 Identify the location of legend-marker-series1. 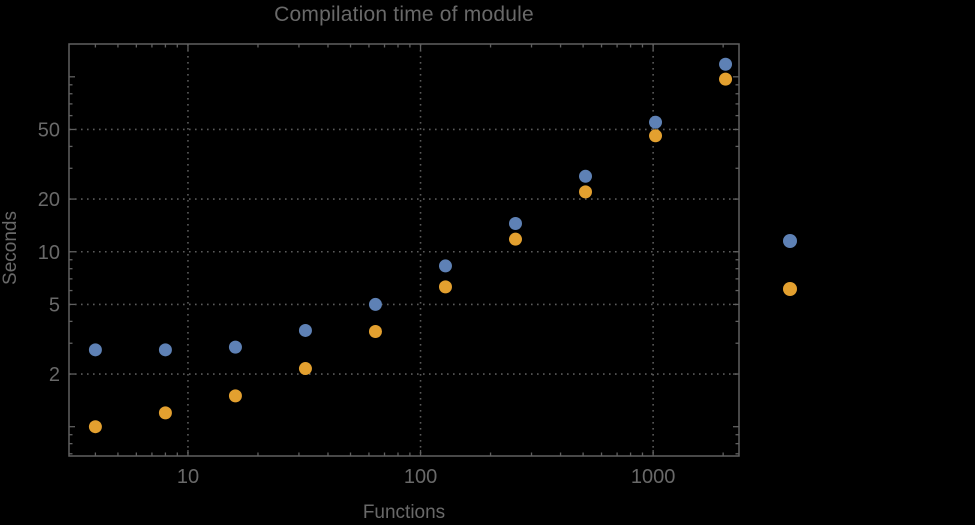
(790, 241).